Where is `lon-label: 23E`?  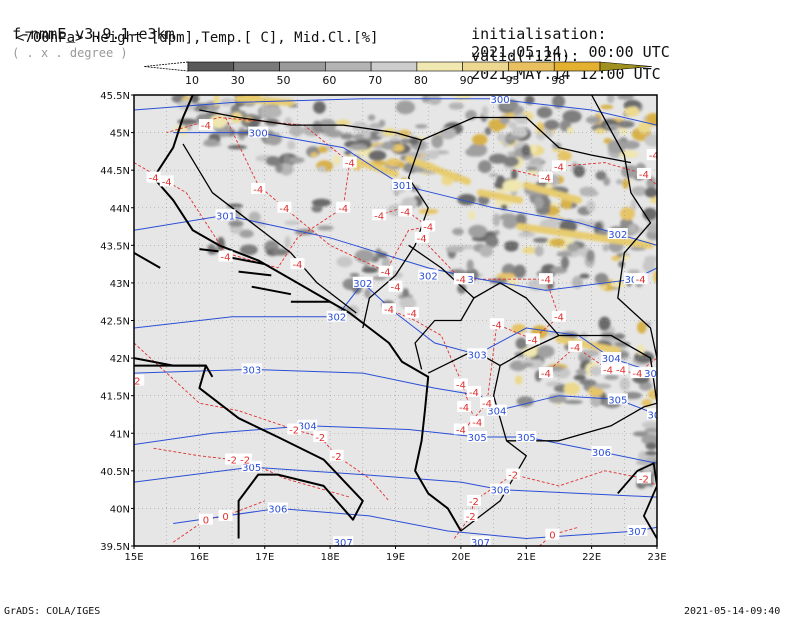 lon-label: 23E is located at coordinates (656, 557).